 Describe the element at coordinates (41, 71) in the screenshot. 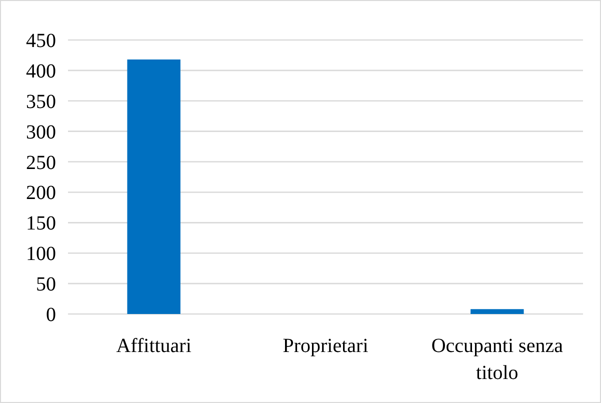

I see `y-tick-label: 400` at that location.